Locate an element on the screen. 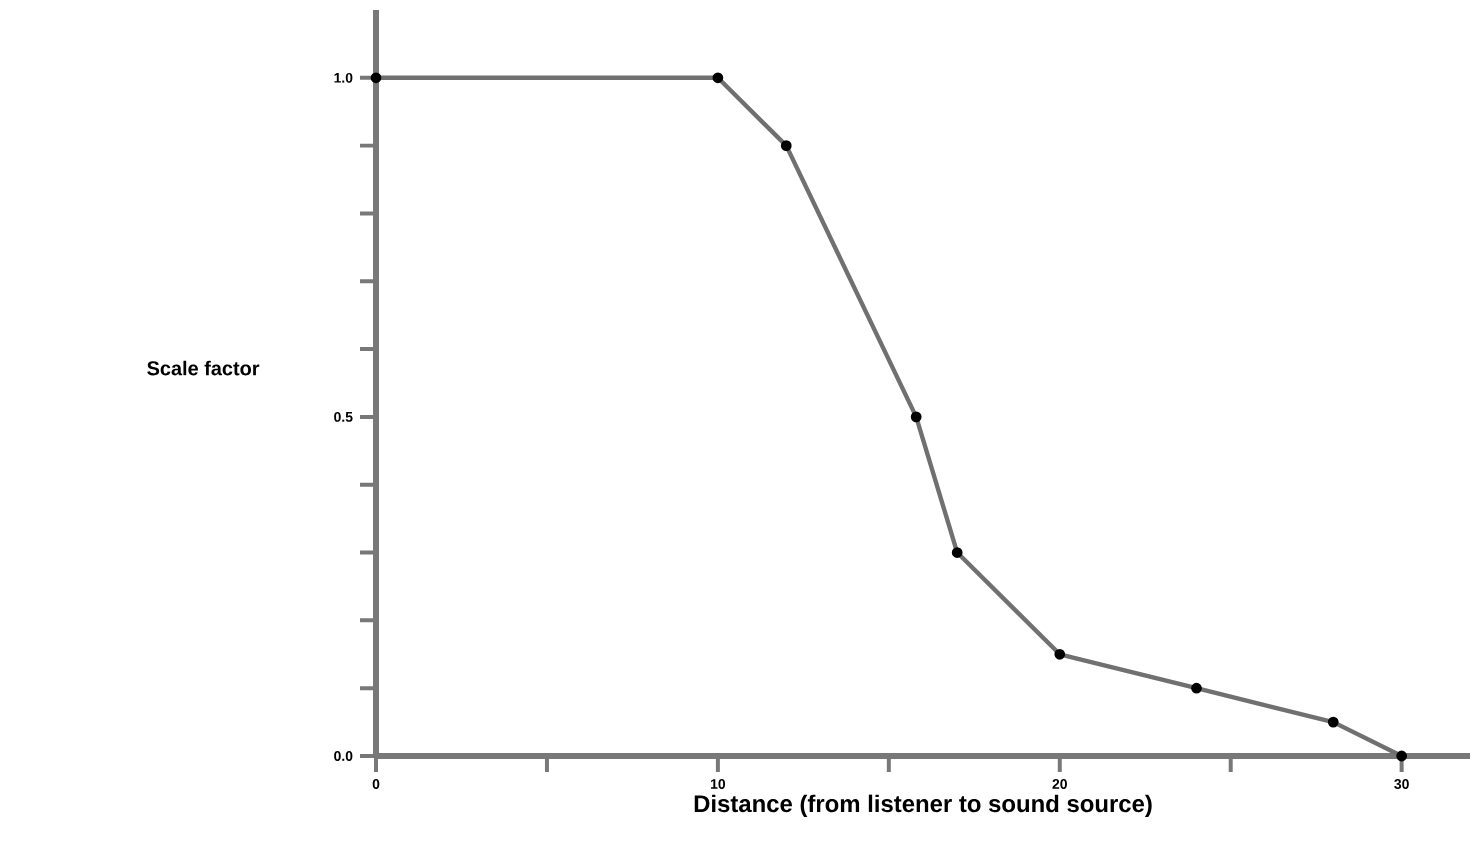 Image resolution: width=1474 pixels, height=864 pixels. y-axis-title: Scale factor is located at coordinates (203, 368).